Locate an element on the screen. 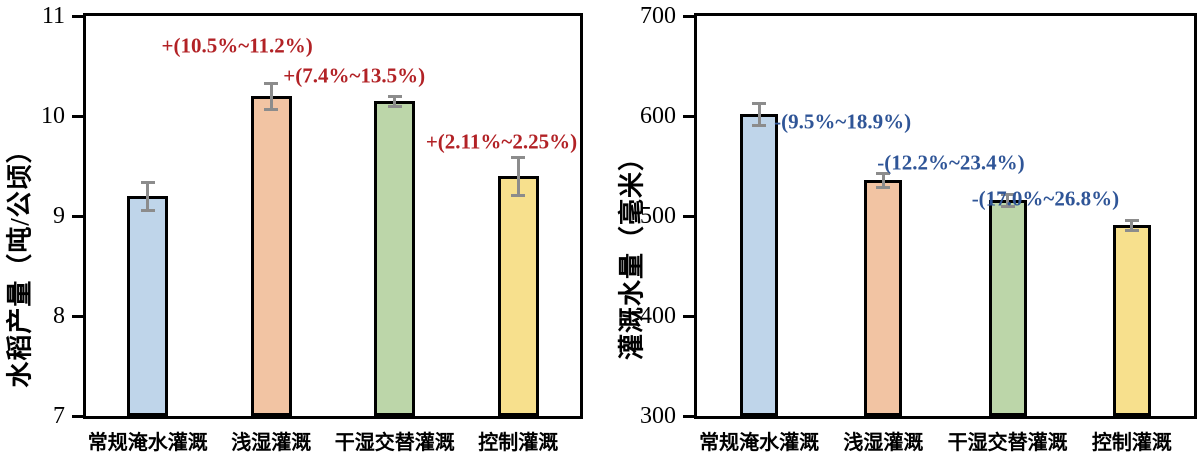  y-tick-label: 600 is located at coordinates (658, 116).